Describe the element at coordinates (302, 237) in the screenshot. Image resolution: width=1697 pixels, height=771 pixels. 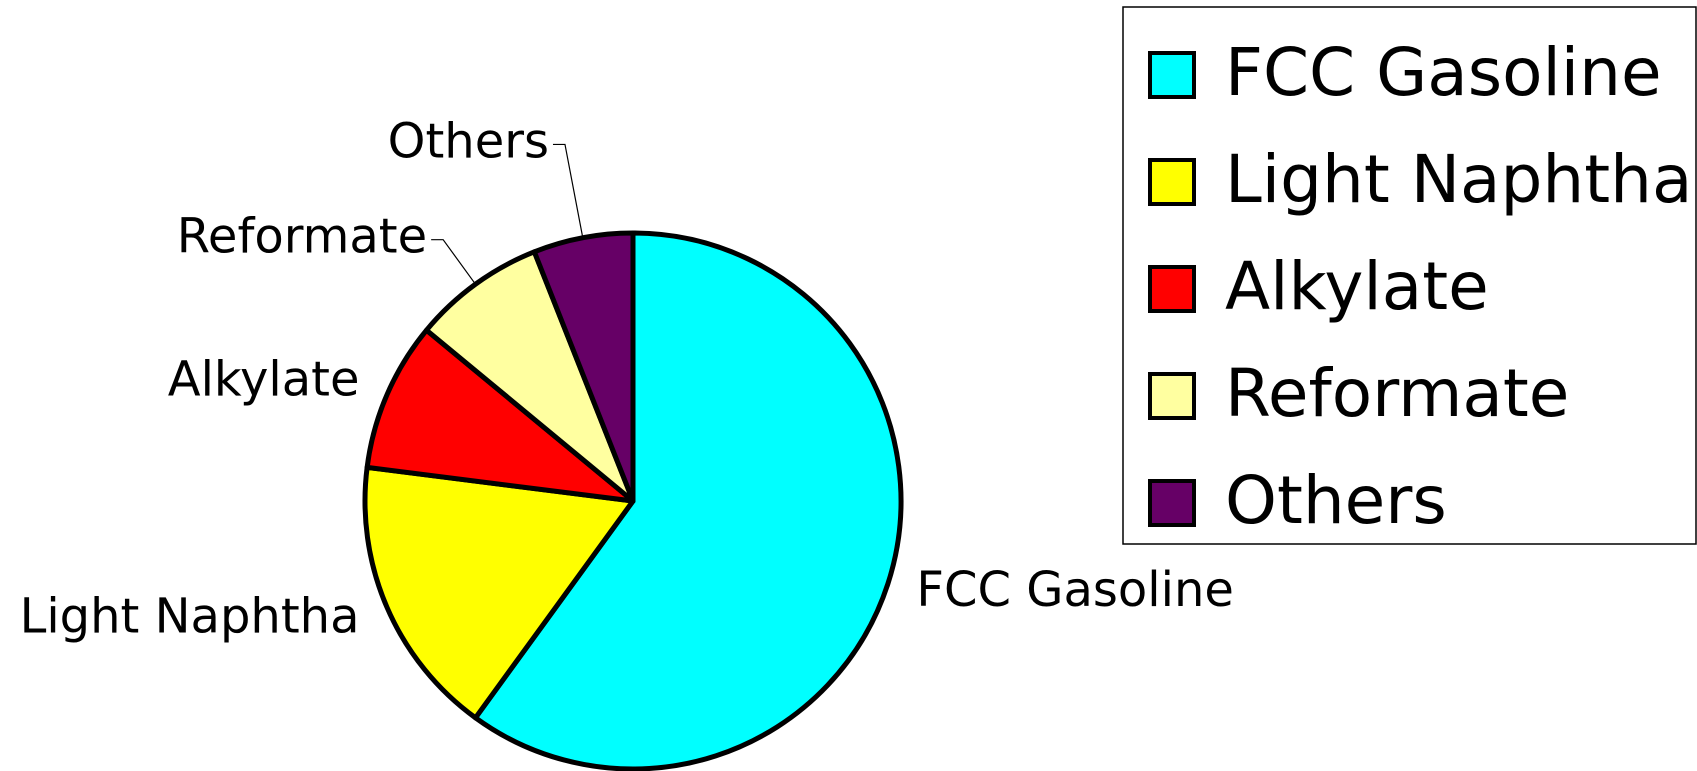
I see `slice-label: Reformate` at that location.